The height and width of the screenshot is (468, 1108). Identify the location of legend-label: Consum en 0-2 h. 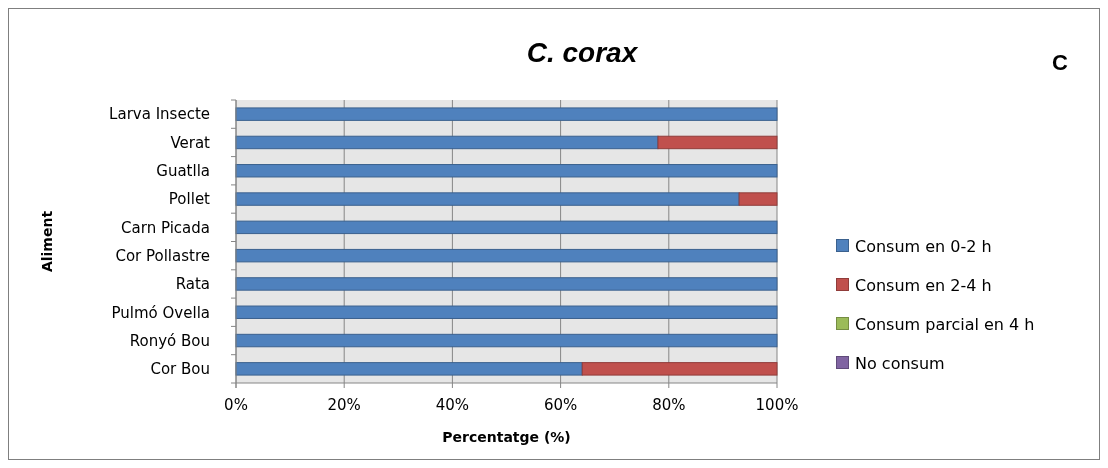
(923, 246).